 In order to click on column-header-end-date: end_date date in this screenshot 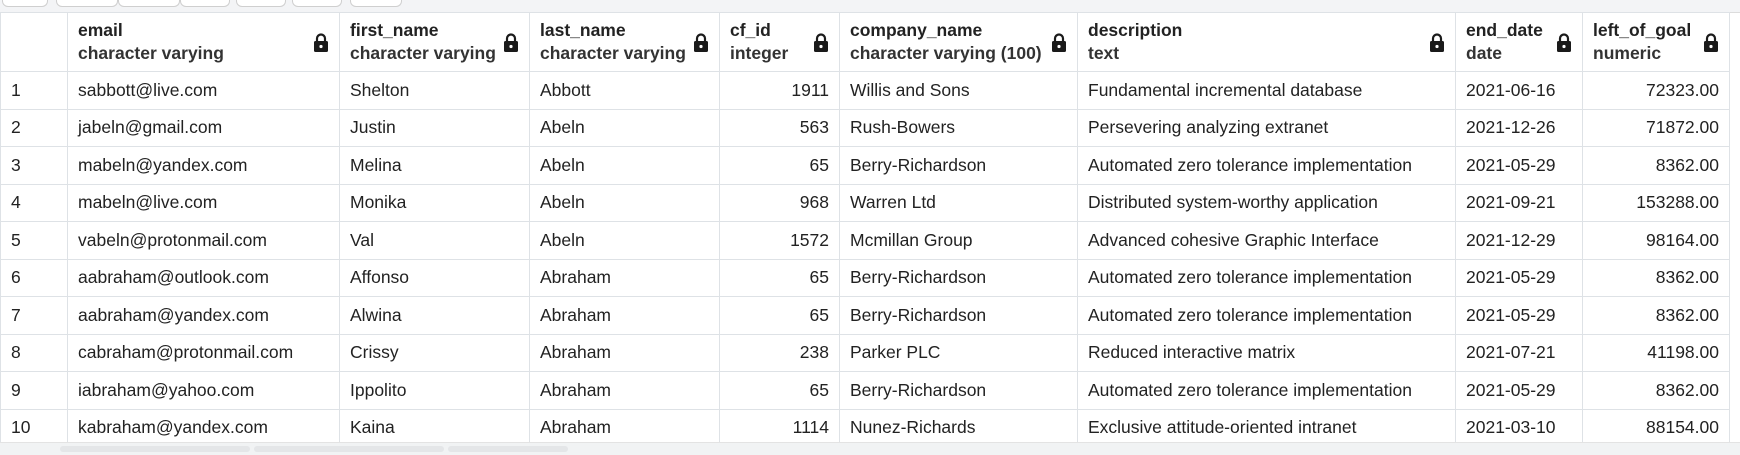, I will do `click(1519, 42)`.